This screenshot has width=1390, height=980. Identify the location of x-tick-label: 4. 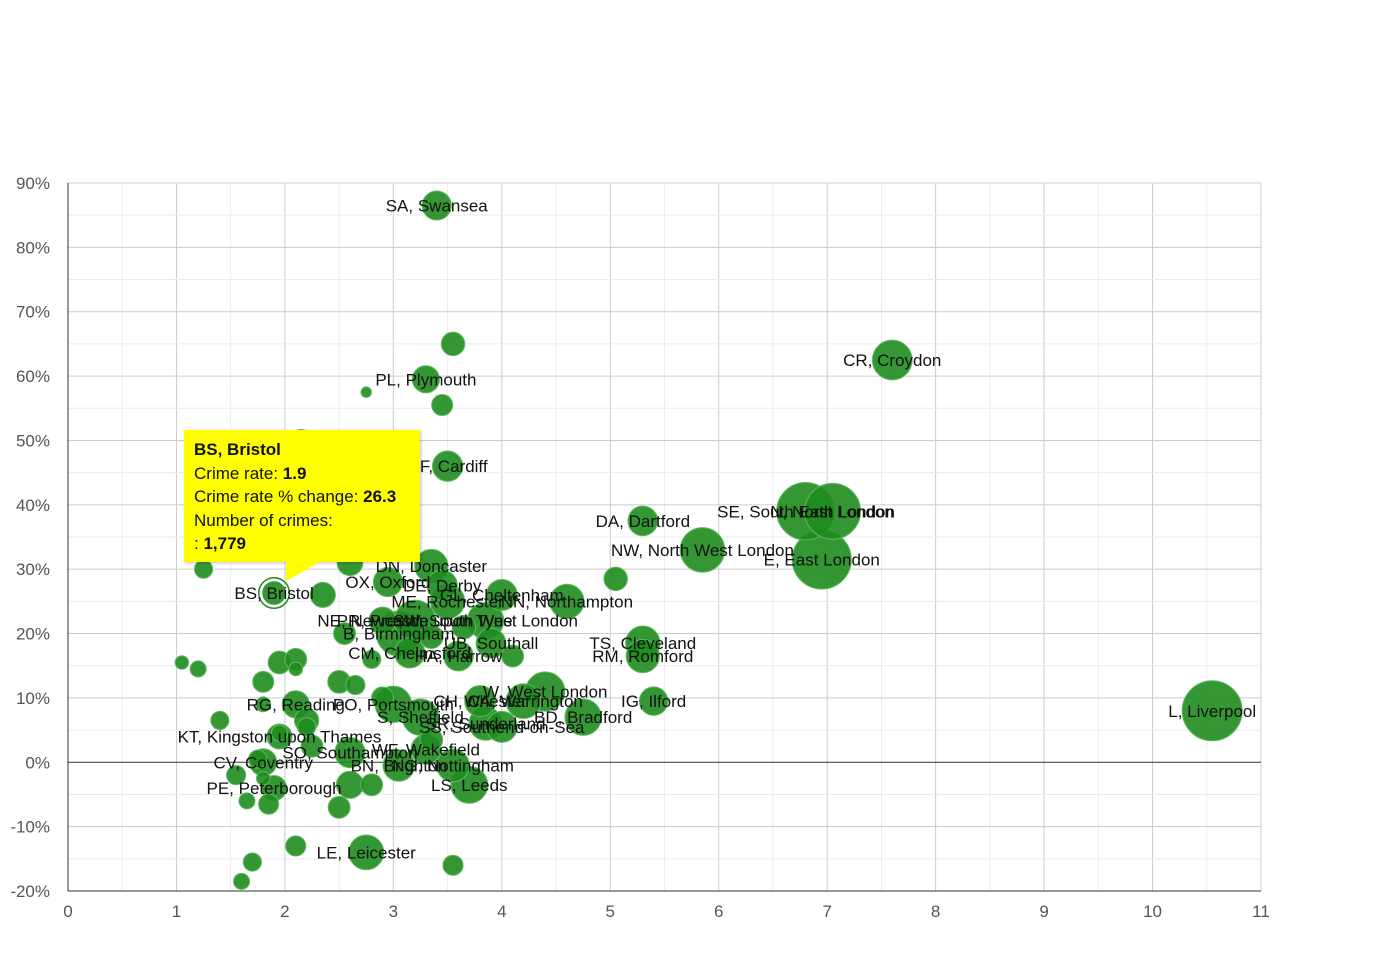
(501, 911).